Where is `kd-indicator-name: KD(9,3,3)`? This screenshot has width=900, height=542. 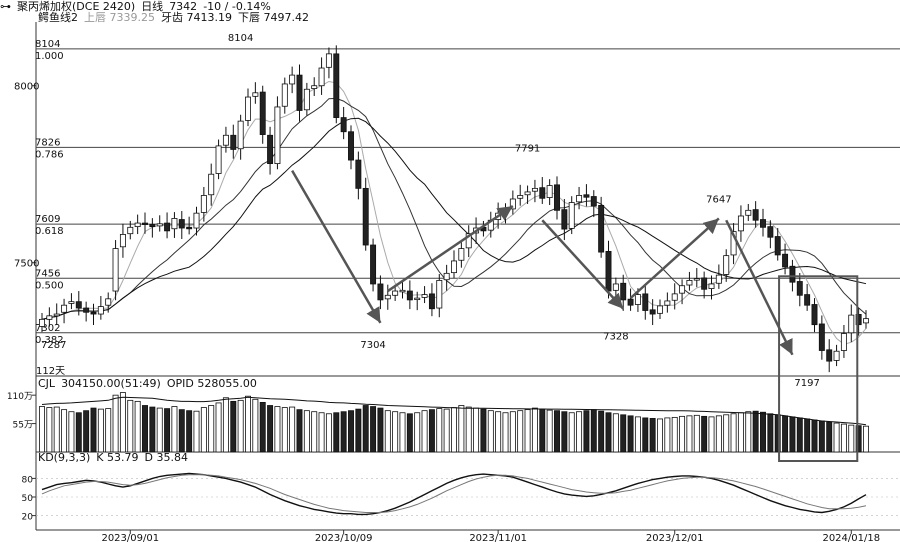 kd-indicator-name: KD(9,3,3) is located at coordinates (64, 457).